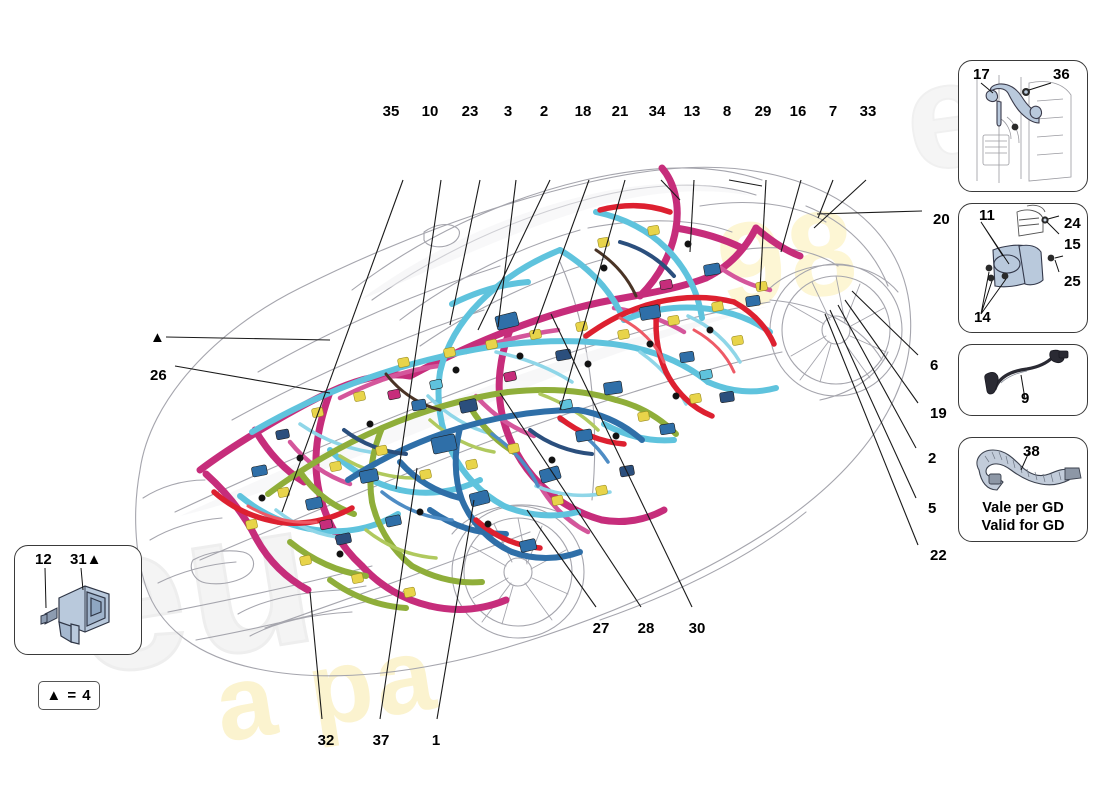 This screenshot has width=1100, height=800. I want to click on detail-label-31: 31▲, so click(86, 559).